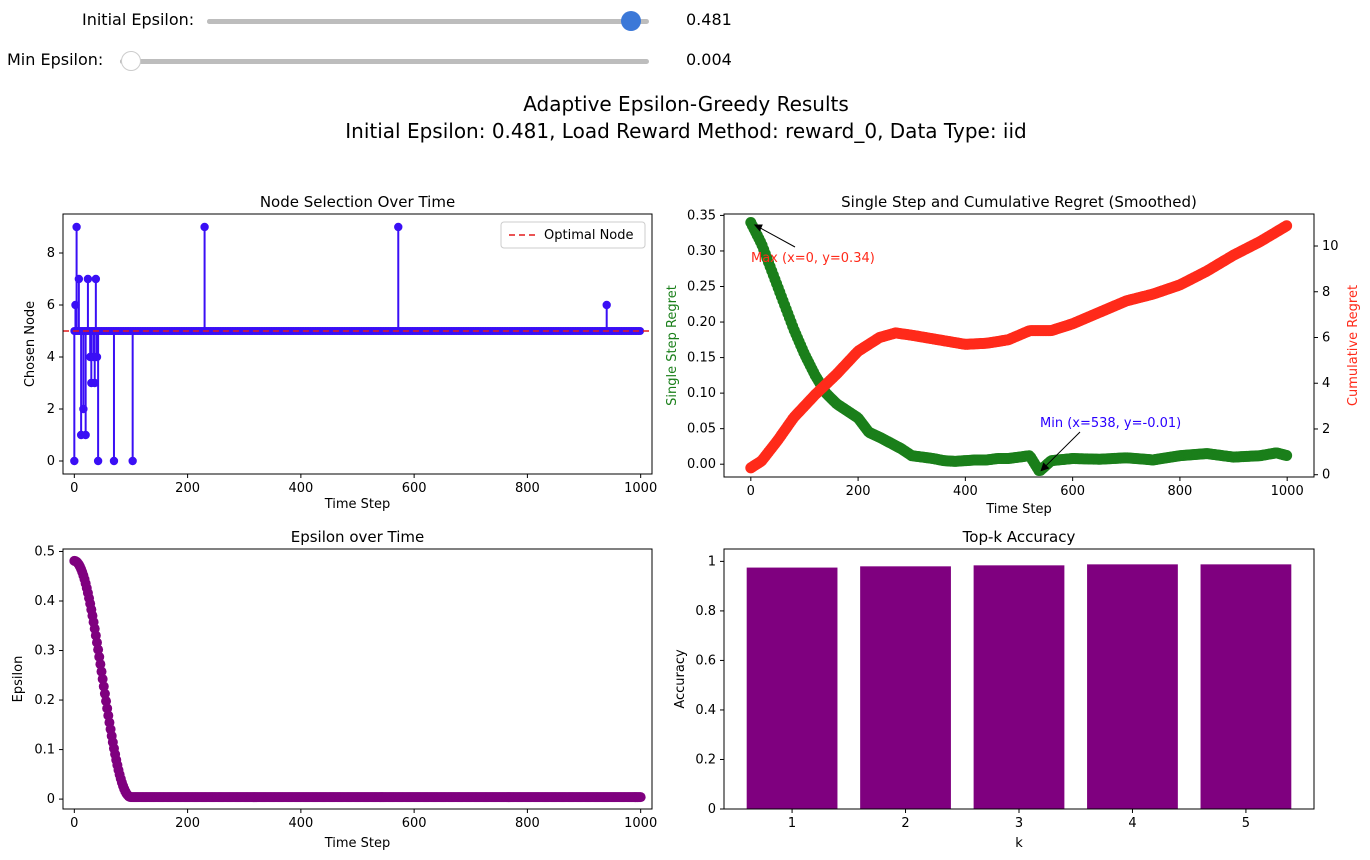 The width and height of the screenshot is (1370, 860). What do you see at coordinates (384, 61) in the screenshot?
I see `min-epsilon-slider-track` at bounding box center [384, 61].